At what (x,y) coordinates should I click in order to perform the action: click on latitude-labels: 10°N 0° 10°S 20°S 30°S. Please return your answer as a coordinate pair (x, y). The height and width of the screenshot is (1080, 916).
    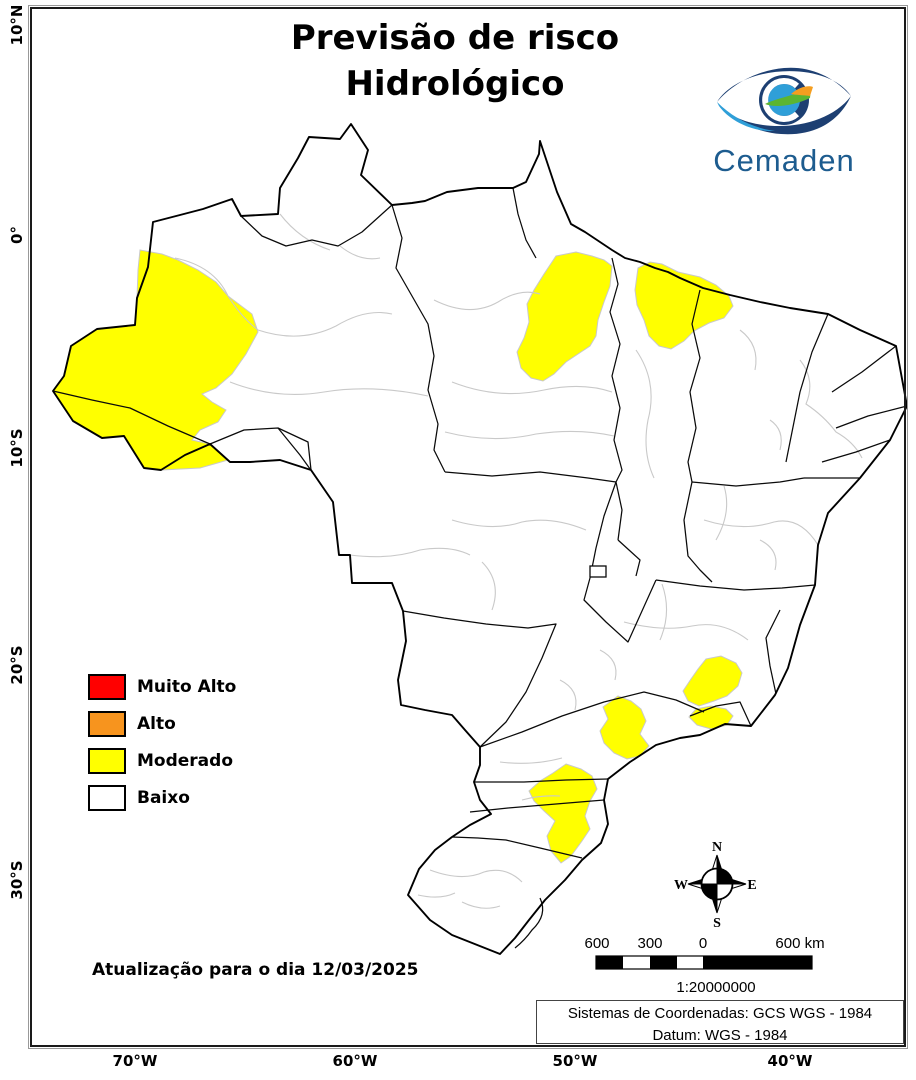
    Looking at the image, I should click on (17, 452).